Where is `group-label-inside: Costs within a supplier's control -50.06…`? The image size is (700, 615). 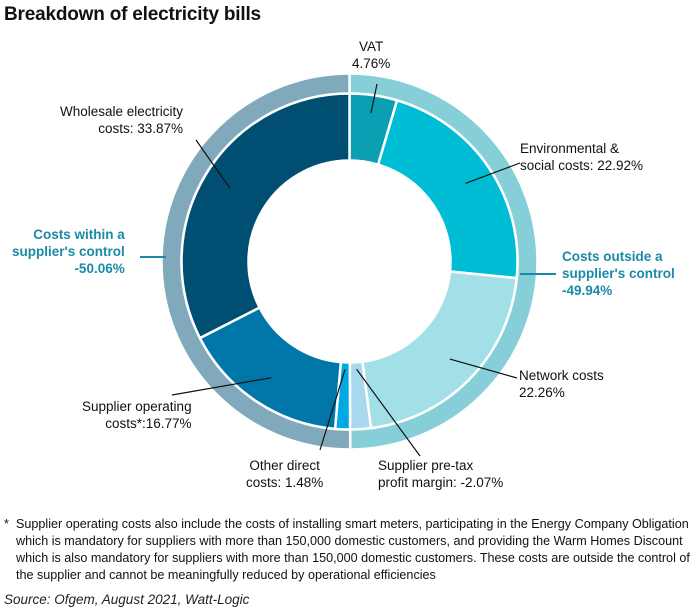 group-label-inside: Costs within a supplier's control -50.06… is located at coordinates (68, 251).